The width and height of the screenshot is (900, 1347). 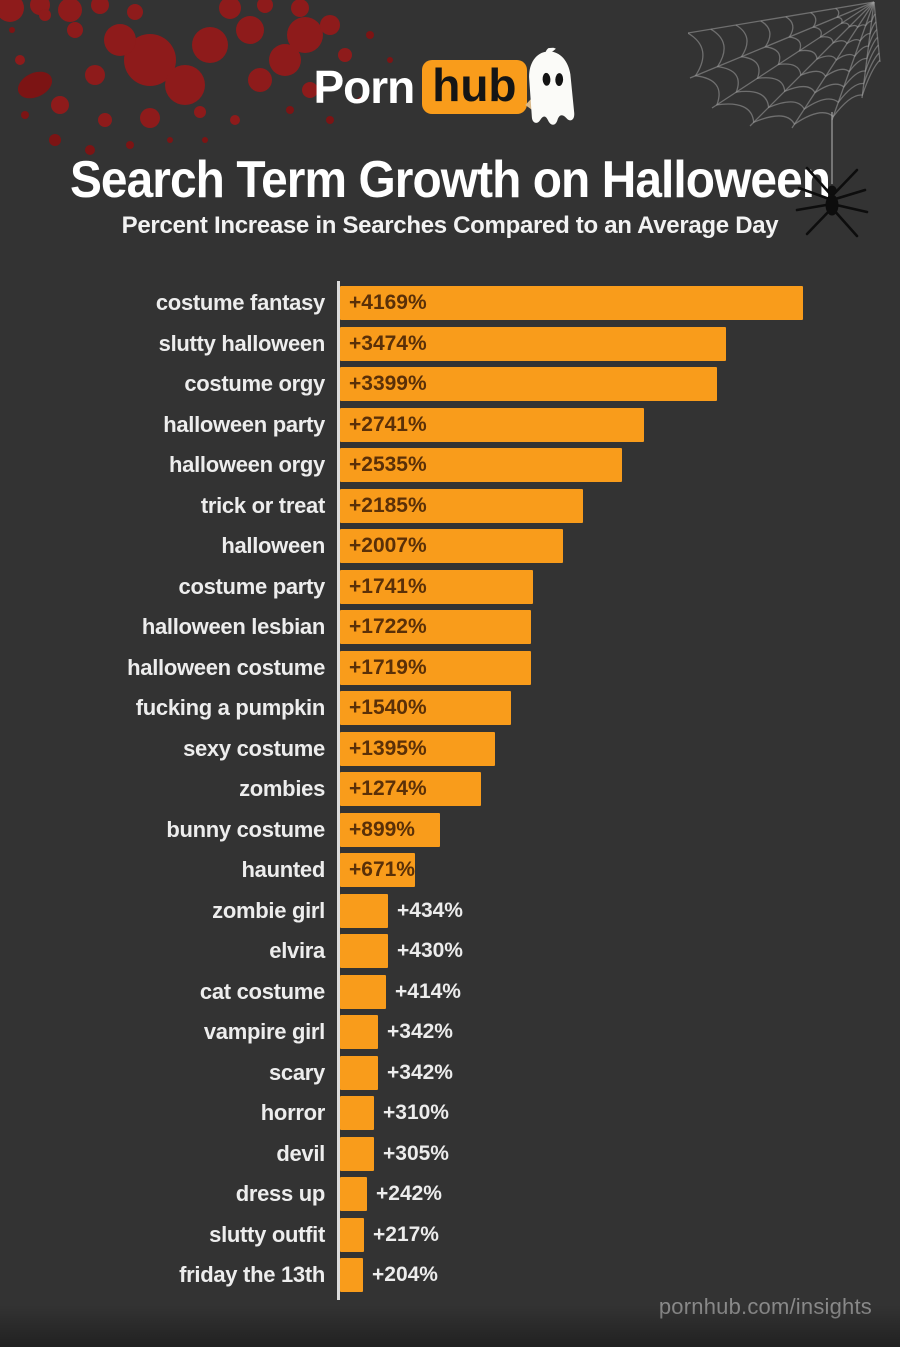 I want to click on bar: +3399%, so click(x=528, y=384).